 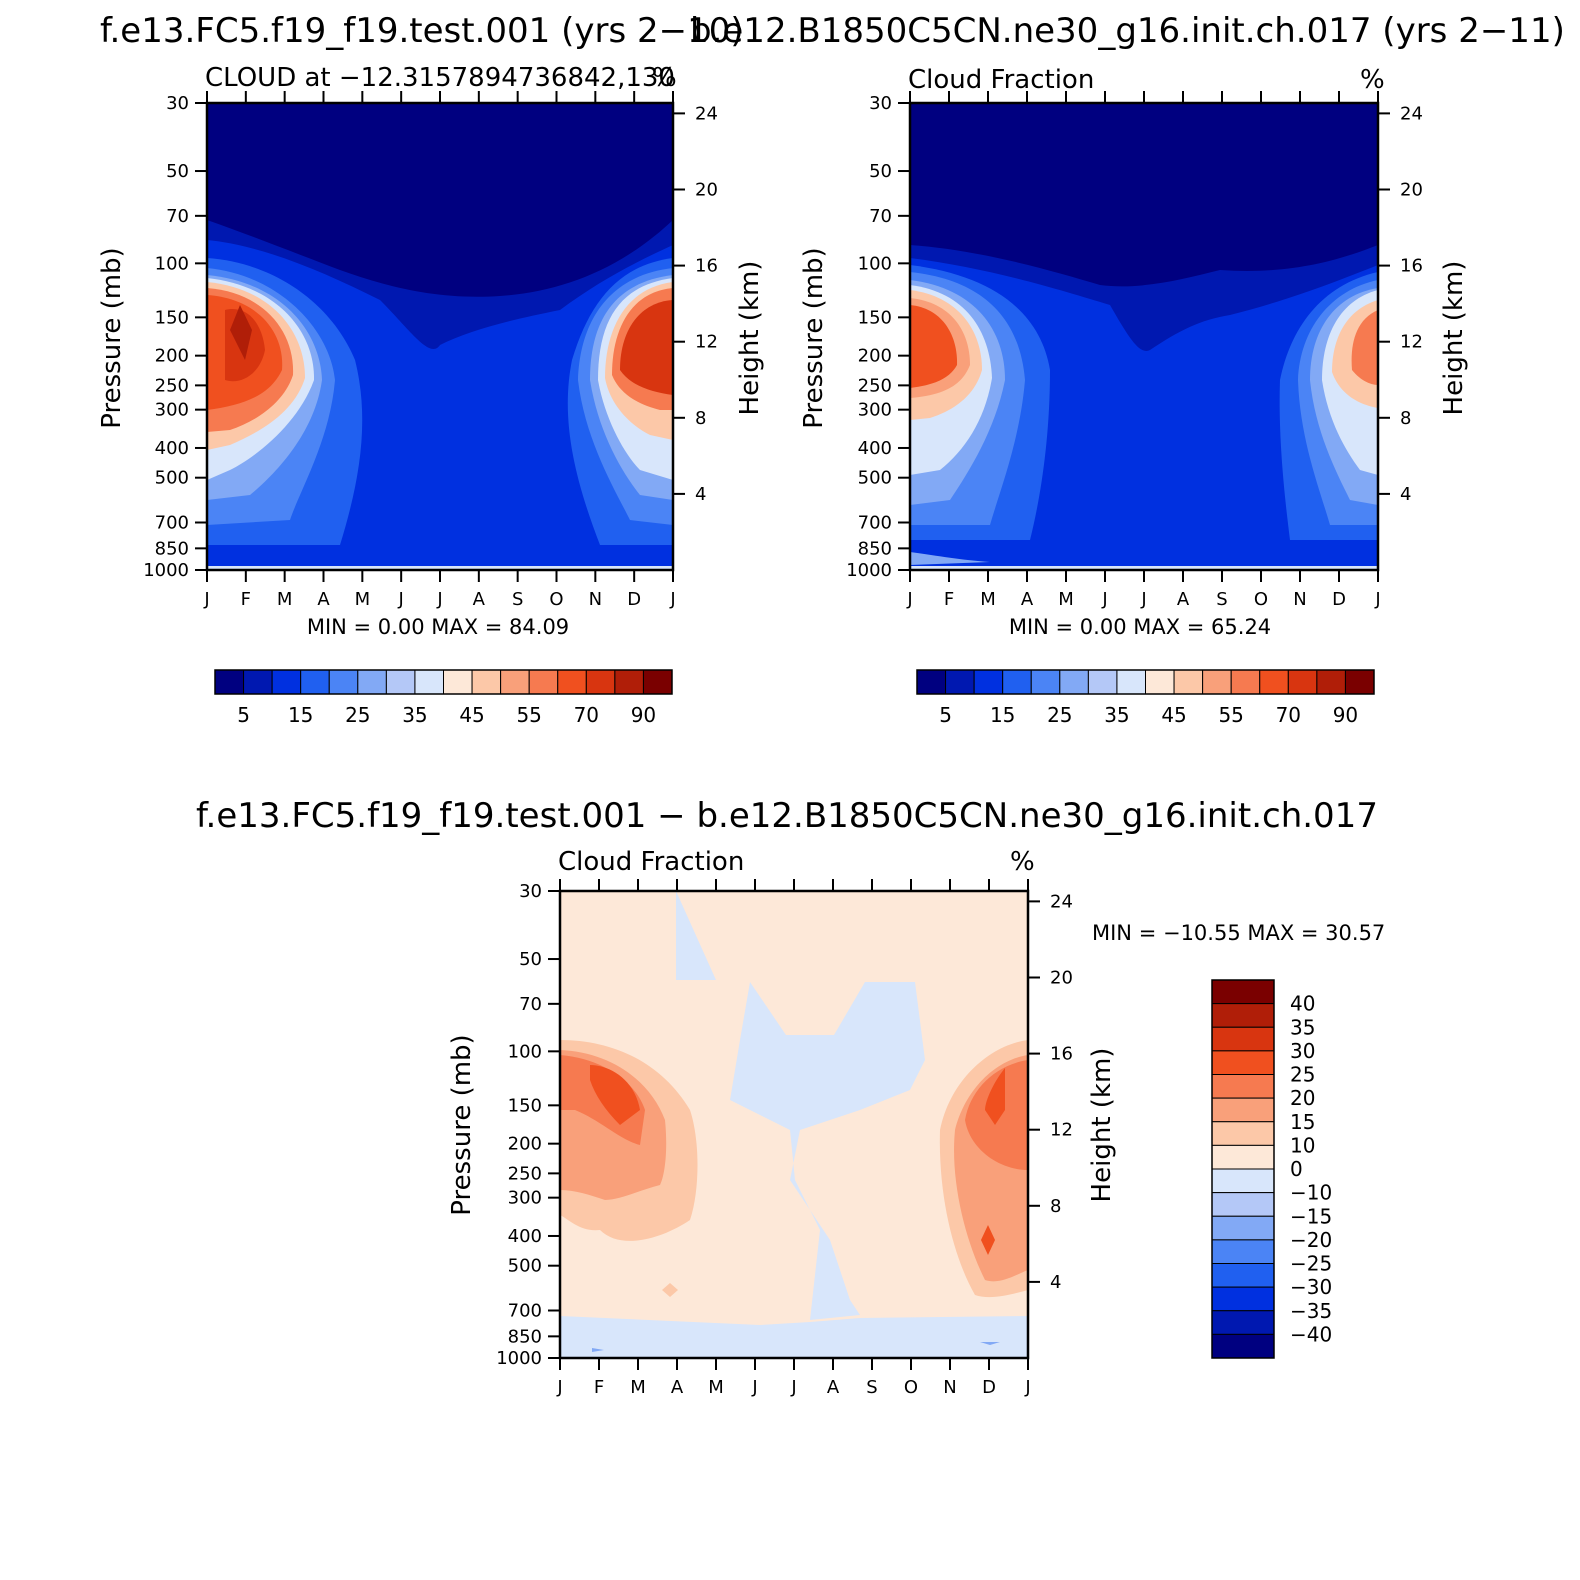 I want to click on colorbar-label: −30, so click(x=1311, y=1287).